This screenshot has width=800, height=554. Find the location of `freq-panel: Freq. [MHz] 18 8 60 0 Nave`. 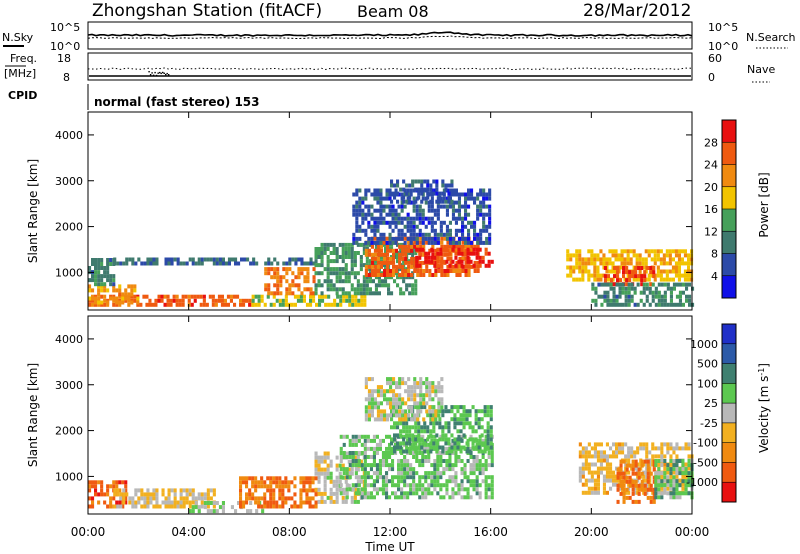

freq-panel: Freq. [MHz] 18 8 60 0 Nave is located at coordinates (389, 68).